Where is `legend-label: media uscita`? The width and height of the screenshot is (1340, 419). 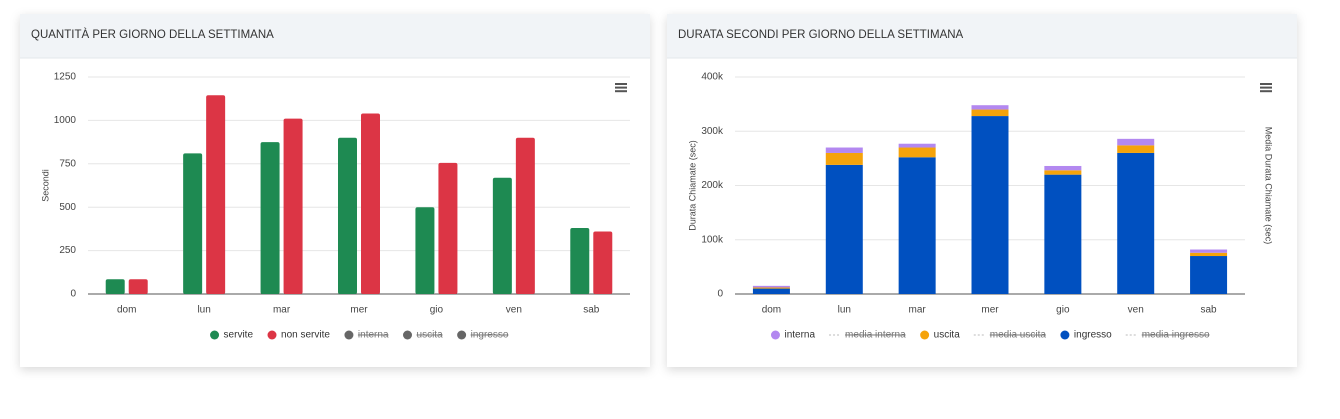 legend-label: media uscita is located at coordinates (1018, 335).